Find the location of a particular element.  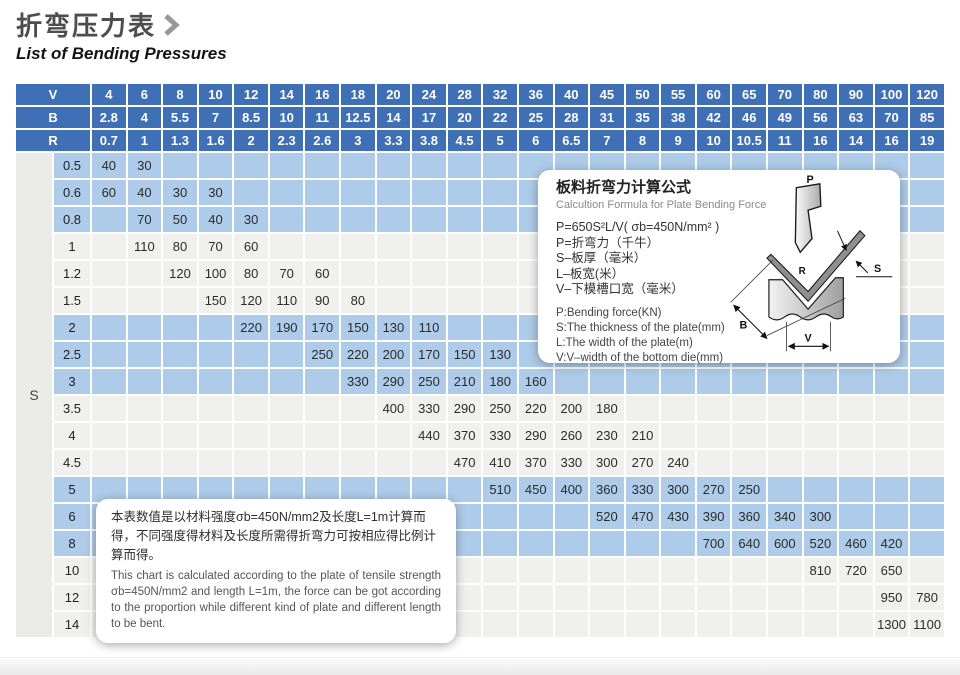

header-cell: 2.6 is located at coordinates (322, 140).